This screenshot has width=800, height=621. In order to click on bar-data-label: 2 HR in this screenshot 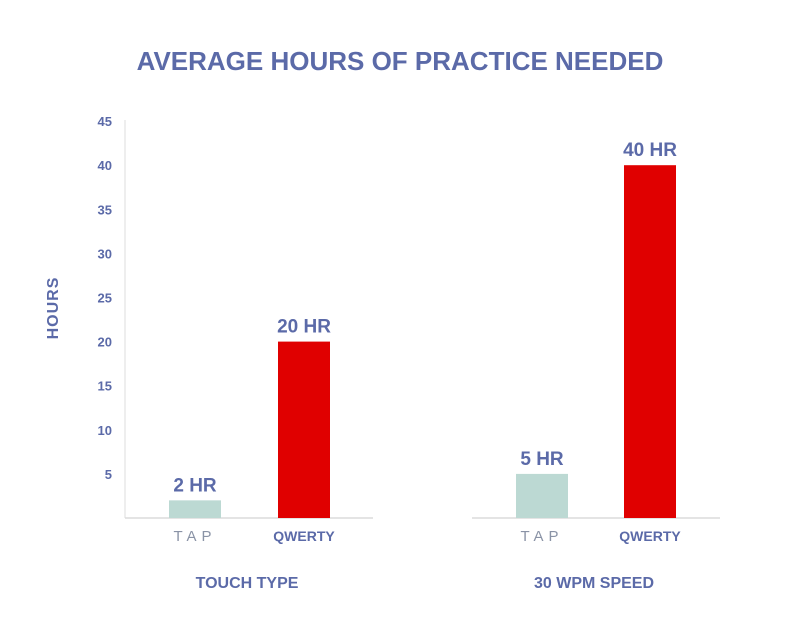, I will do `click(195, 485)`.